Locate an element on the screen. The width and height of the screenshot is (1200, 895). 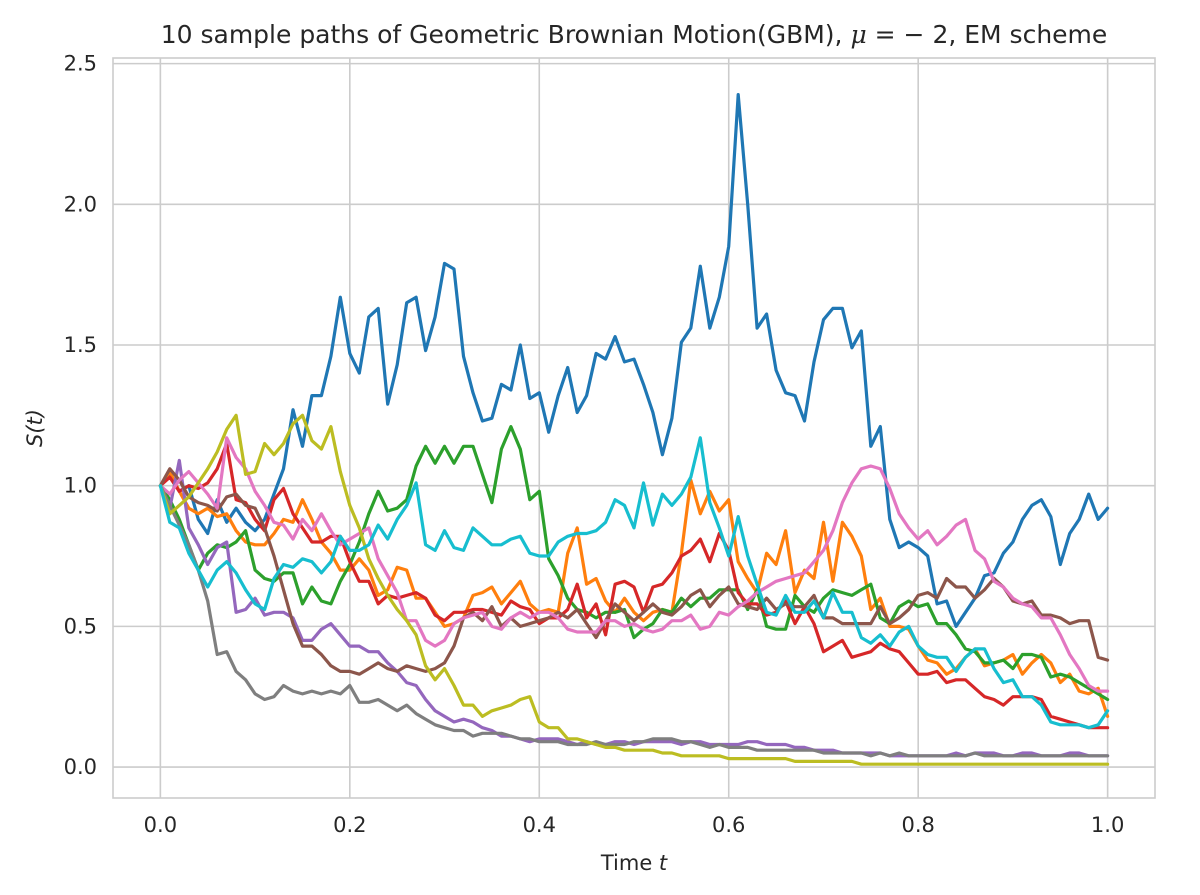
x-tick-label: 0.2 is located at coordinates (349, 825).